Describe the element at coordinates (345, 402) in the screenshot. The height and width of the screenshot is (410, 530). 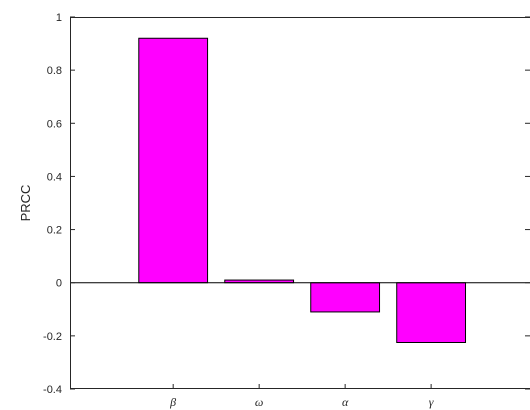
I see `x-tick-label: α` at that location.